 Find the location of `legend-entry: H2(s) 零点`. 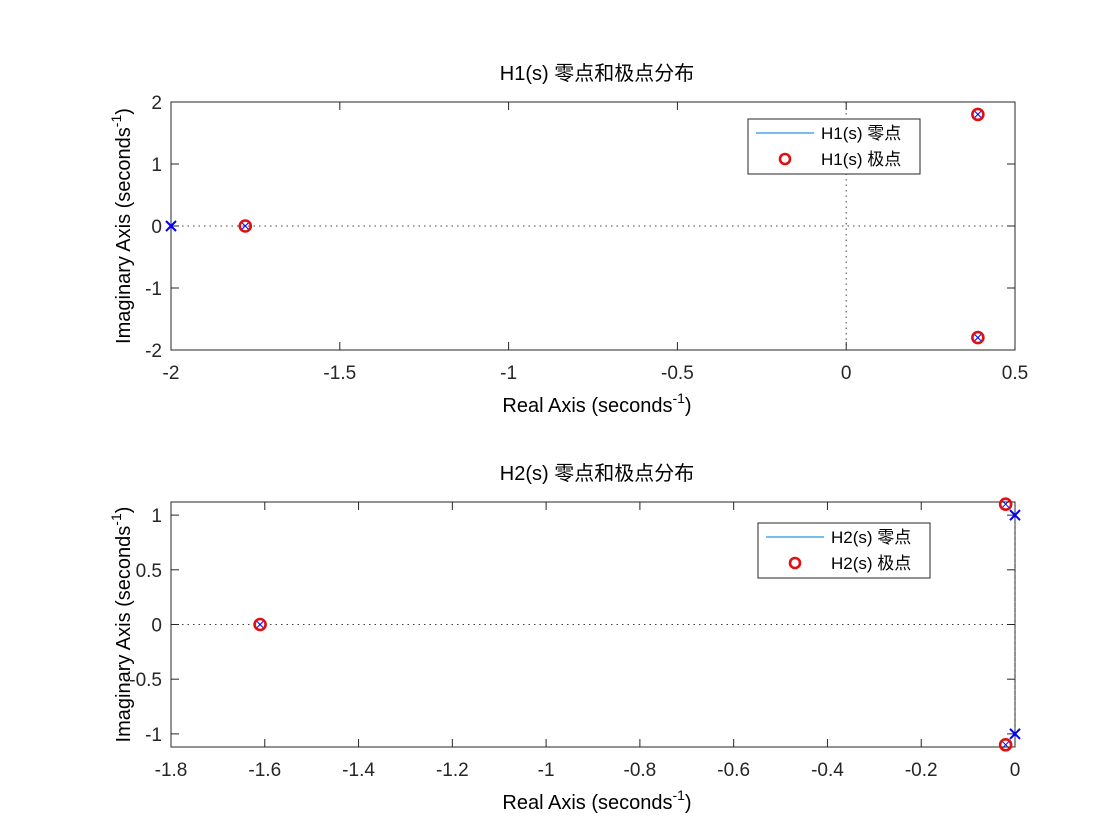

legend-entry: H2(s) 零点 is located at coordinates (871, 537).